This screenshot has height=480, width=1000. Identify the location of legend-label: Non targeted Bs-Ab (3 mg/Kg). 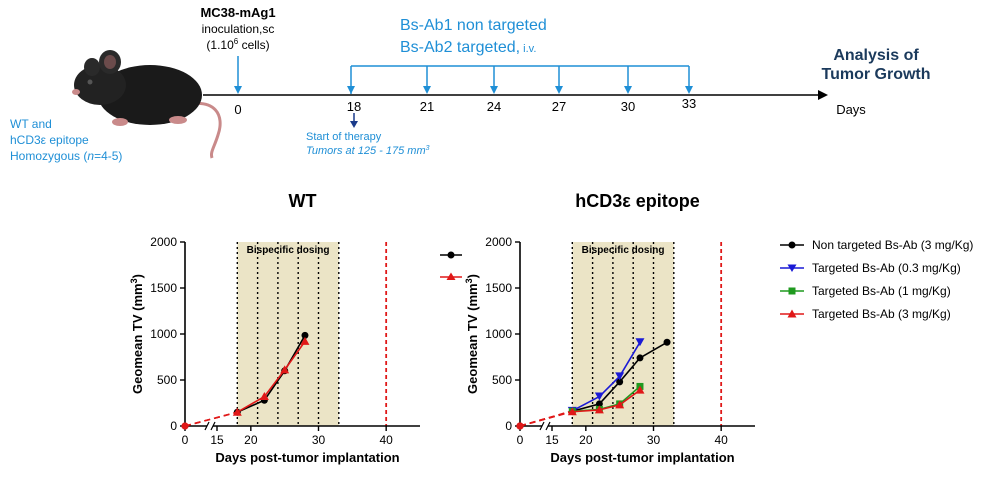
(893, 245).